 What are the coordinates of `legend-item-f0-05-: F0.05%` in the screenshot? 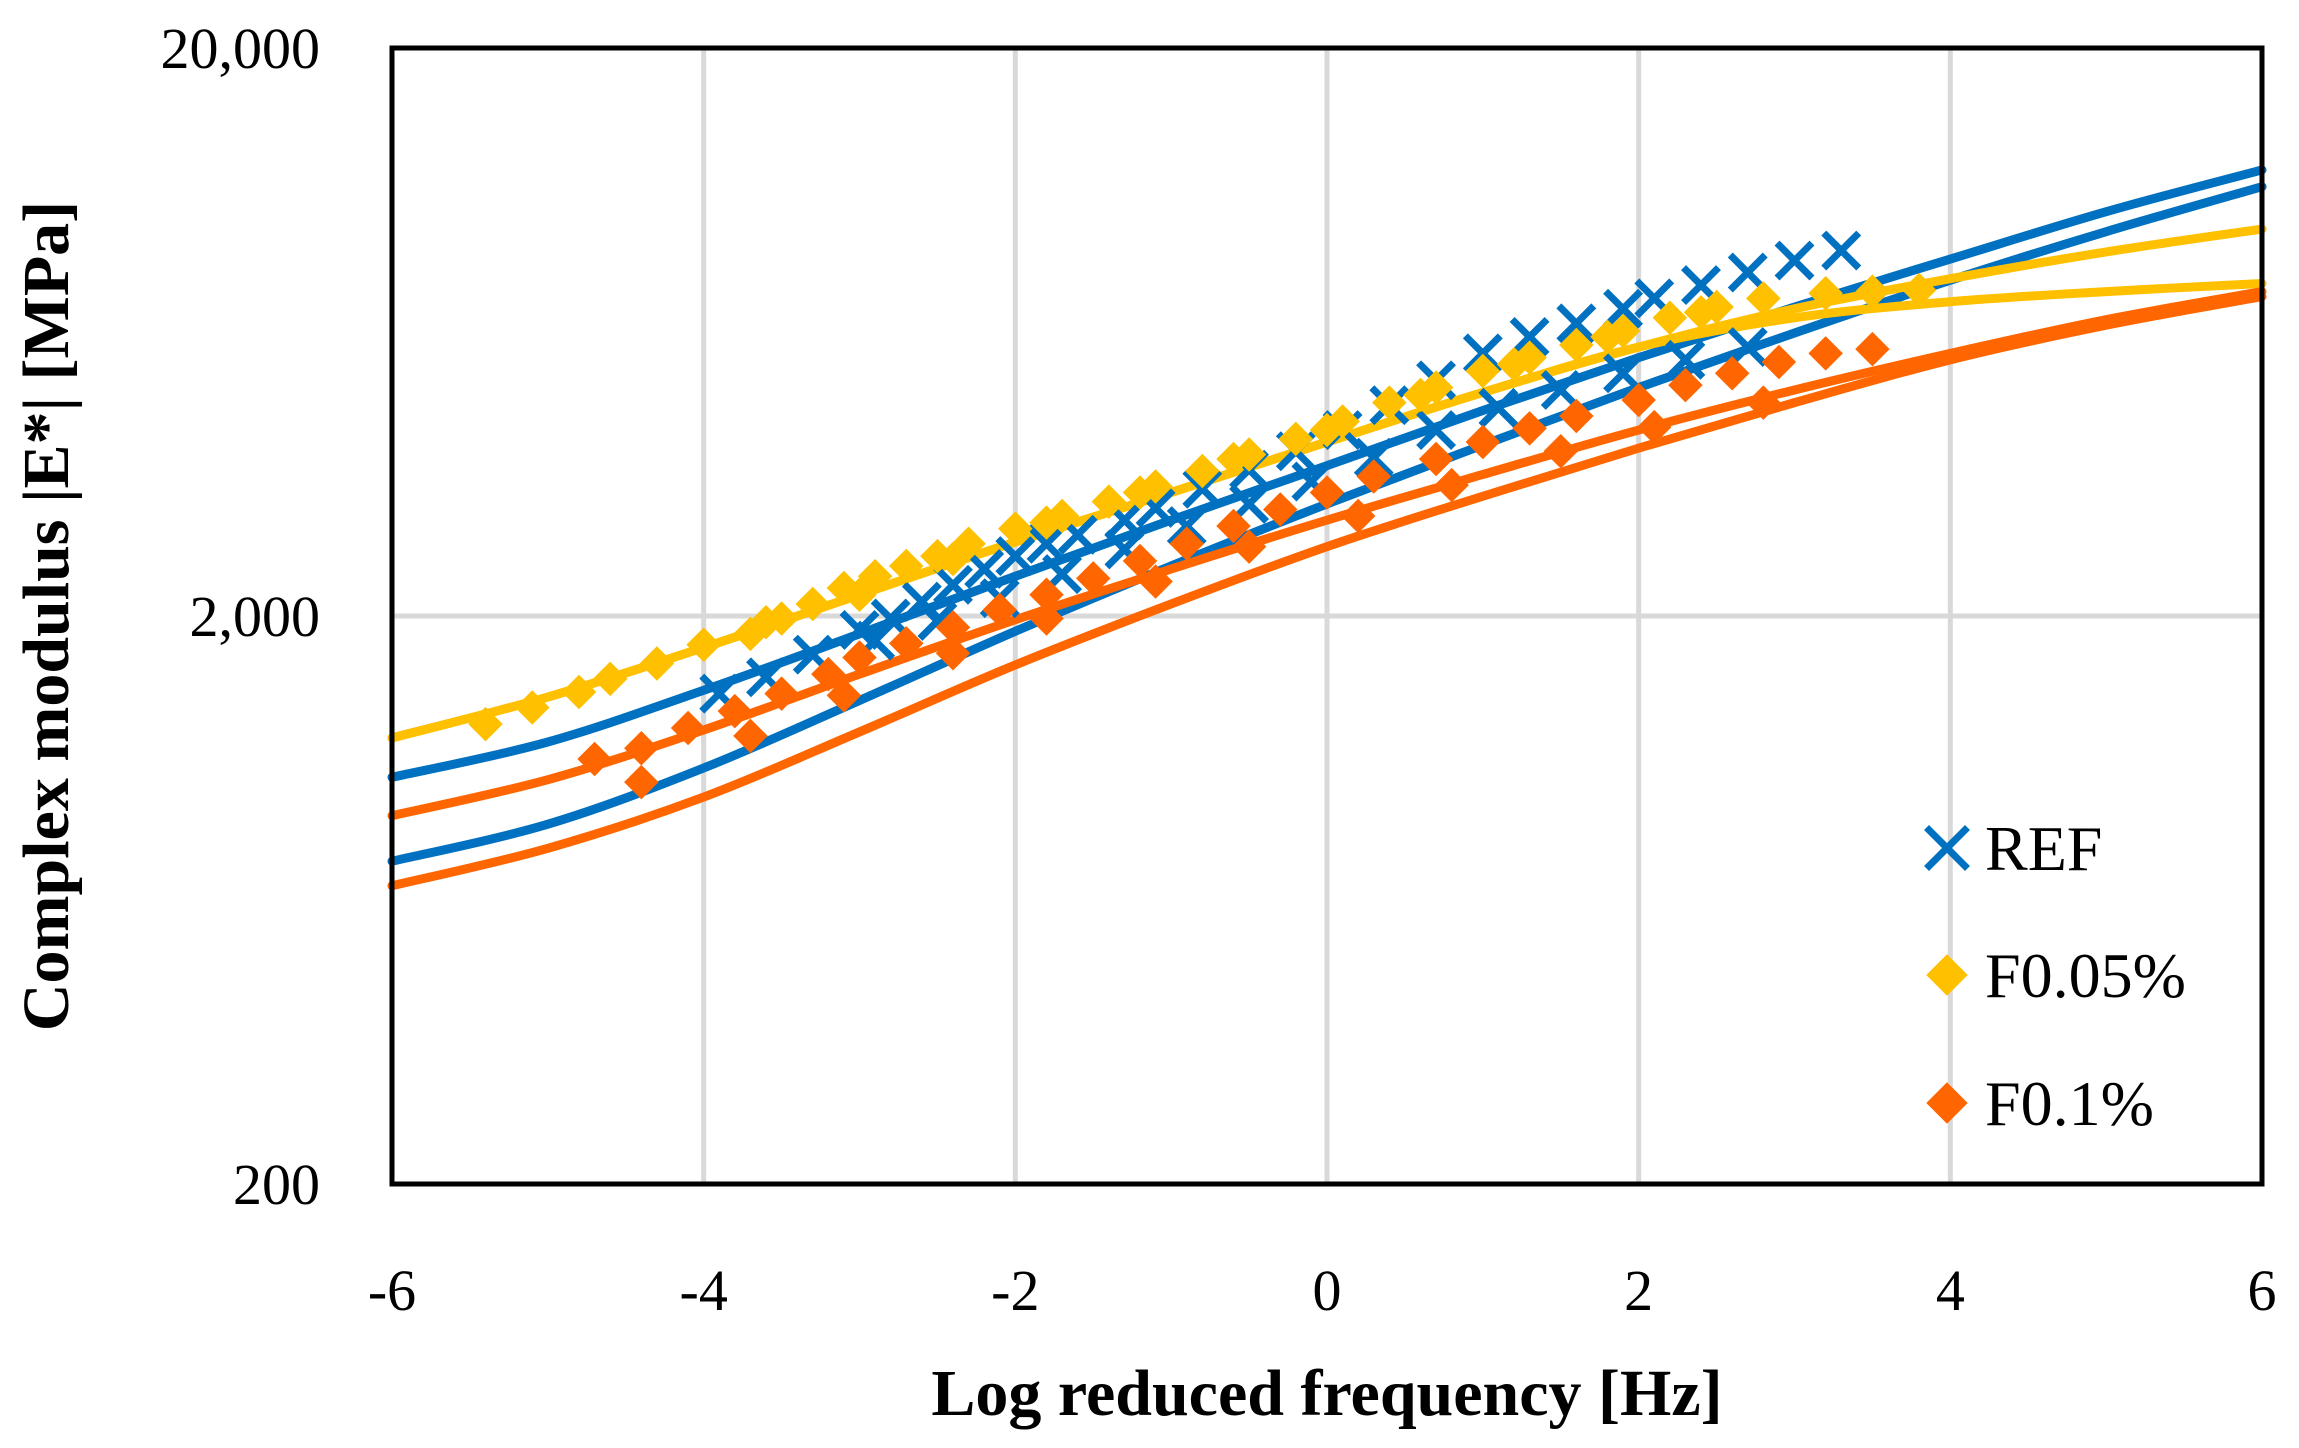 It's located at (2056, 975).